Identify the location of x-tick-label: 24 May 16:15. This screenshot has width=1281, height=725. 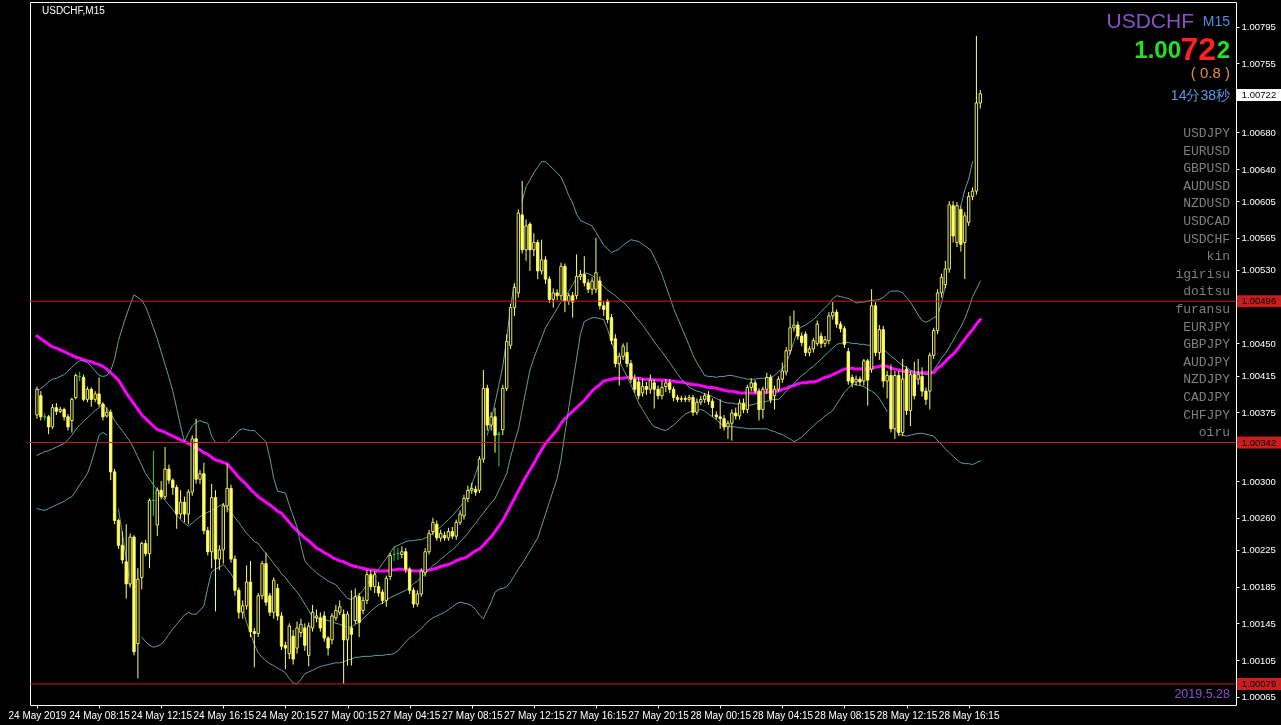
(224, 715).